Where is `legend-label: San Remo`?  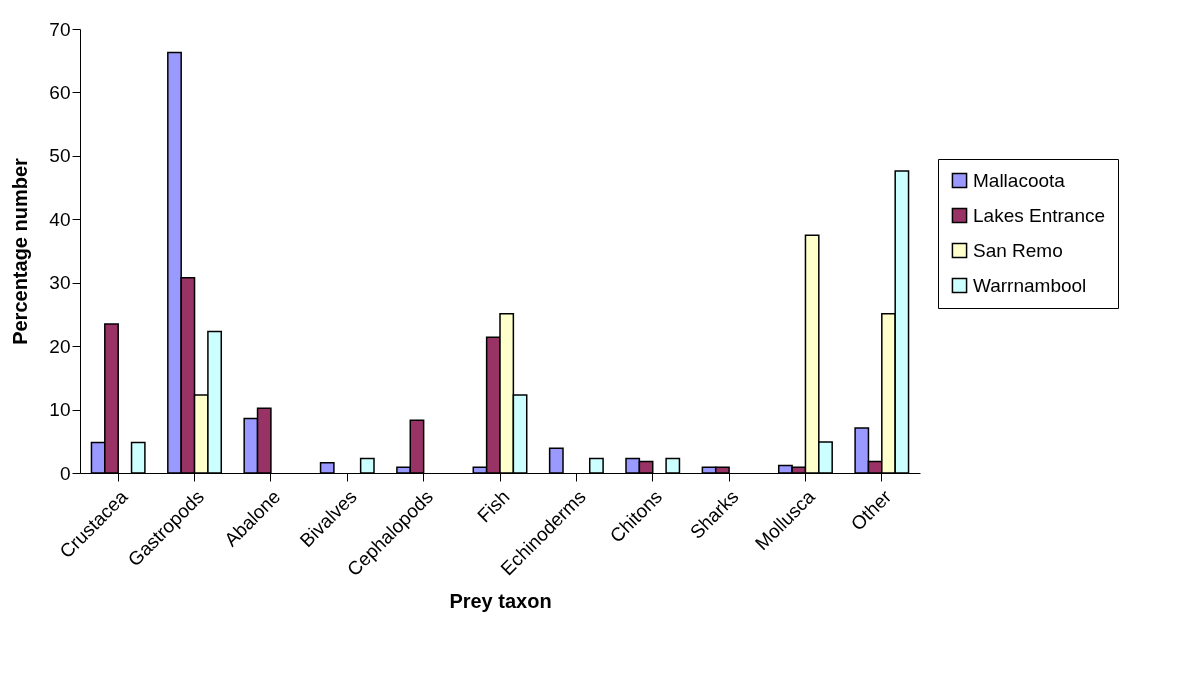
legend-label: San Remo is located at coordinates (1018, 250).